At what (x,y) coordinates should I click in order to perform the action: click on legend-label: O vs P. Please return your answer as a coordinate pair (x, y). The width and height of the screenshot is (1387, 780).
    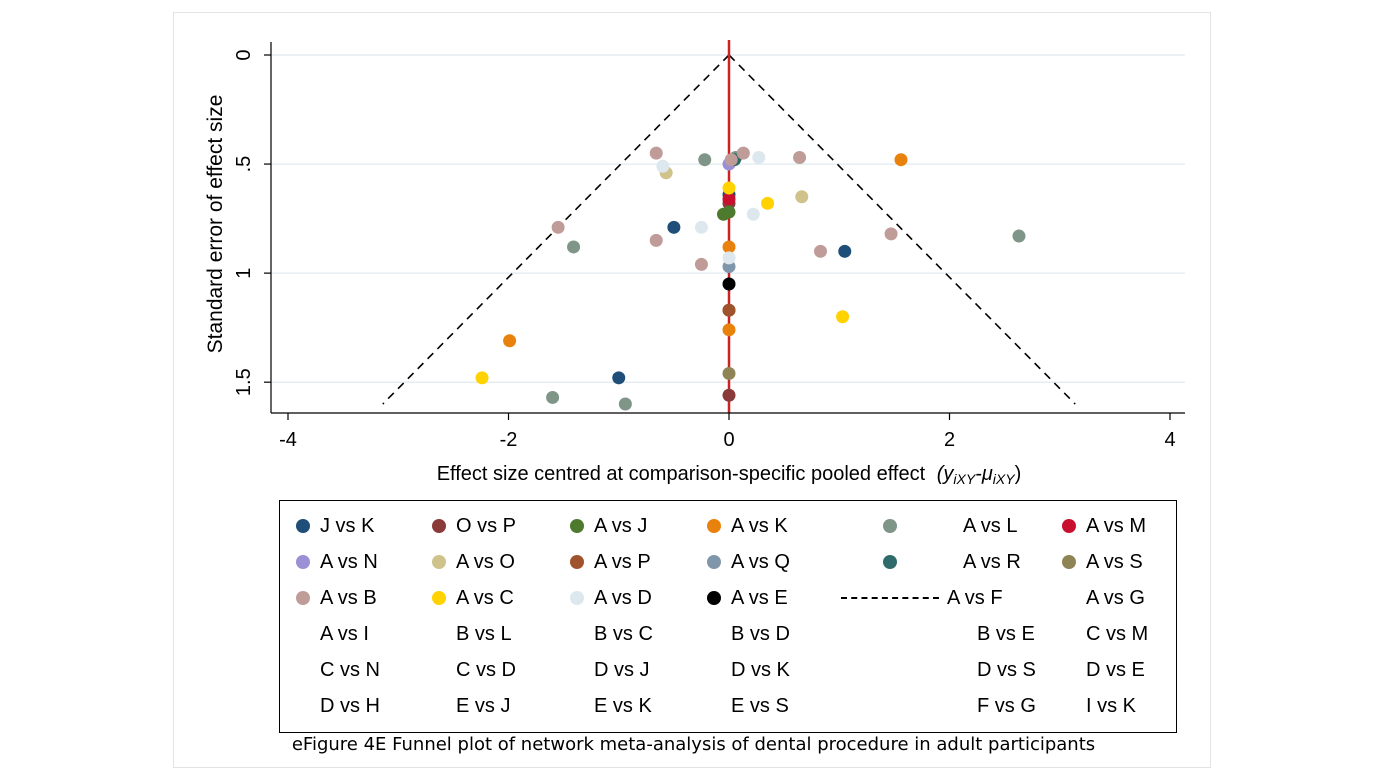
    Looking at the image, I should click on (486, 525).